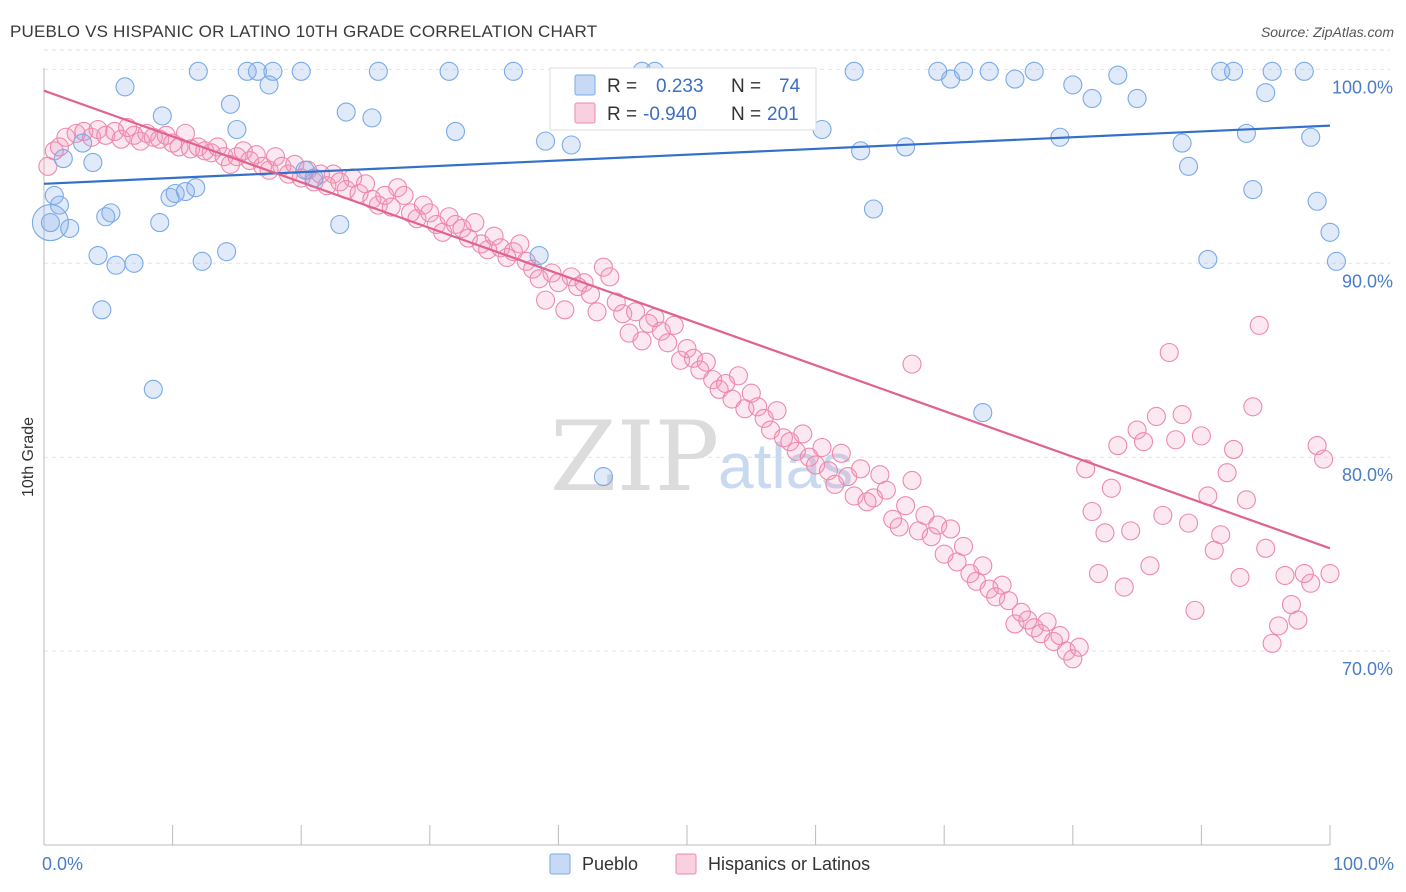 Image resolution: width=1406 pixels, height=892 pixels. Describe the element at coordinates (585, 113) in the screenshot. I see `legend-swatch-hispanic` at that location.